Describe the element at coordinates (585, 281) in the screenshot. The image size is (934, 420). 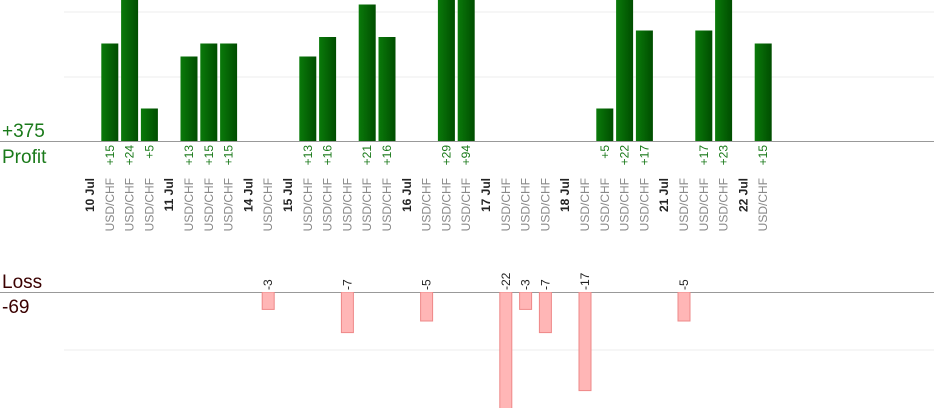
I see `value-label: -17` at that location.